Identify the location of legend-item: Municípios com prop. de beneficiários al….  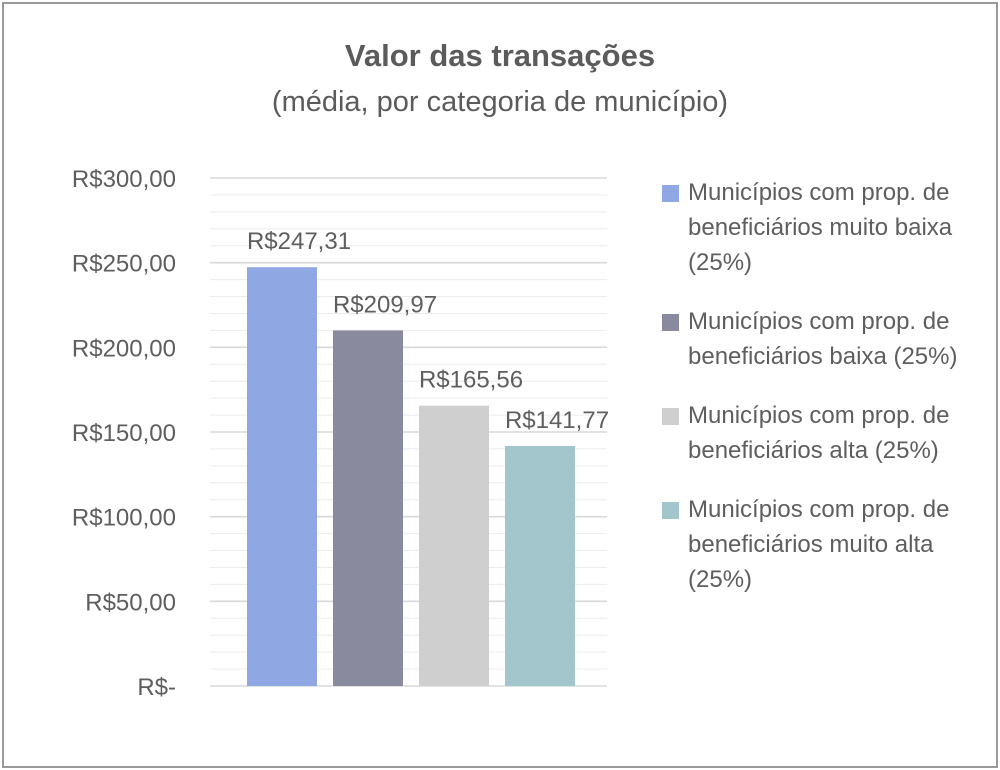
(827, 433).